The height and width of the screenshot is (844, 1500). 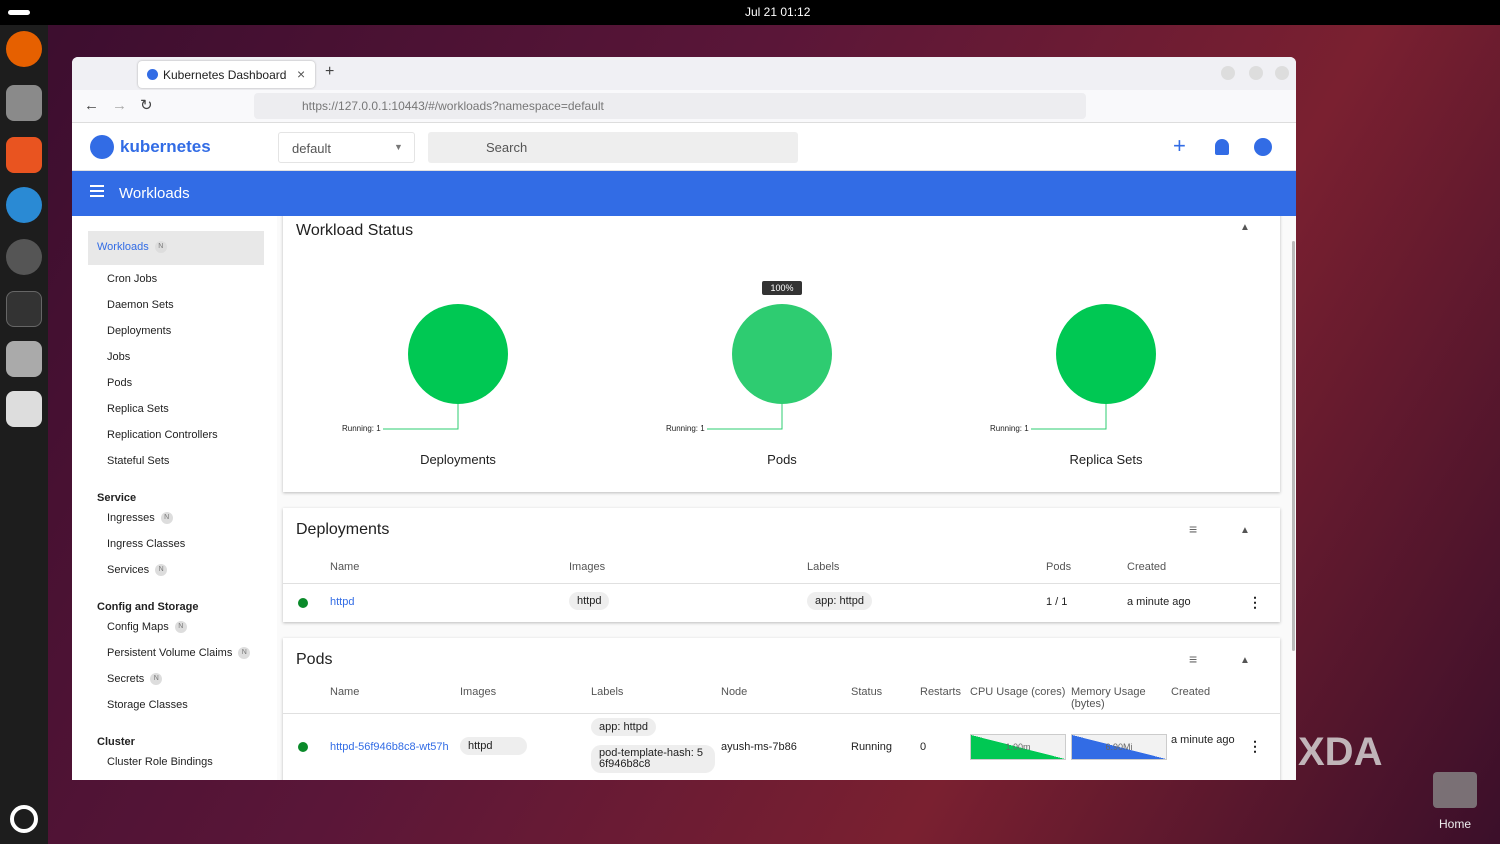 What do you see at coordinates (24, 434) in the screenshot?
I see `dock` at bounding box center [24, 434].